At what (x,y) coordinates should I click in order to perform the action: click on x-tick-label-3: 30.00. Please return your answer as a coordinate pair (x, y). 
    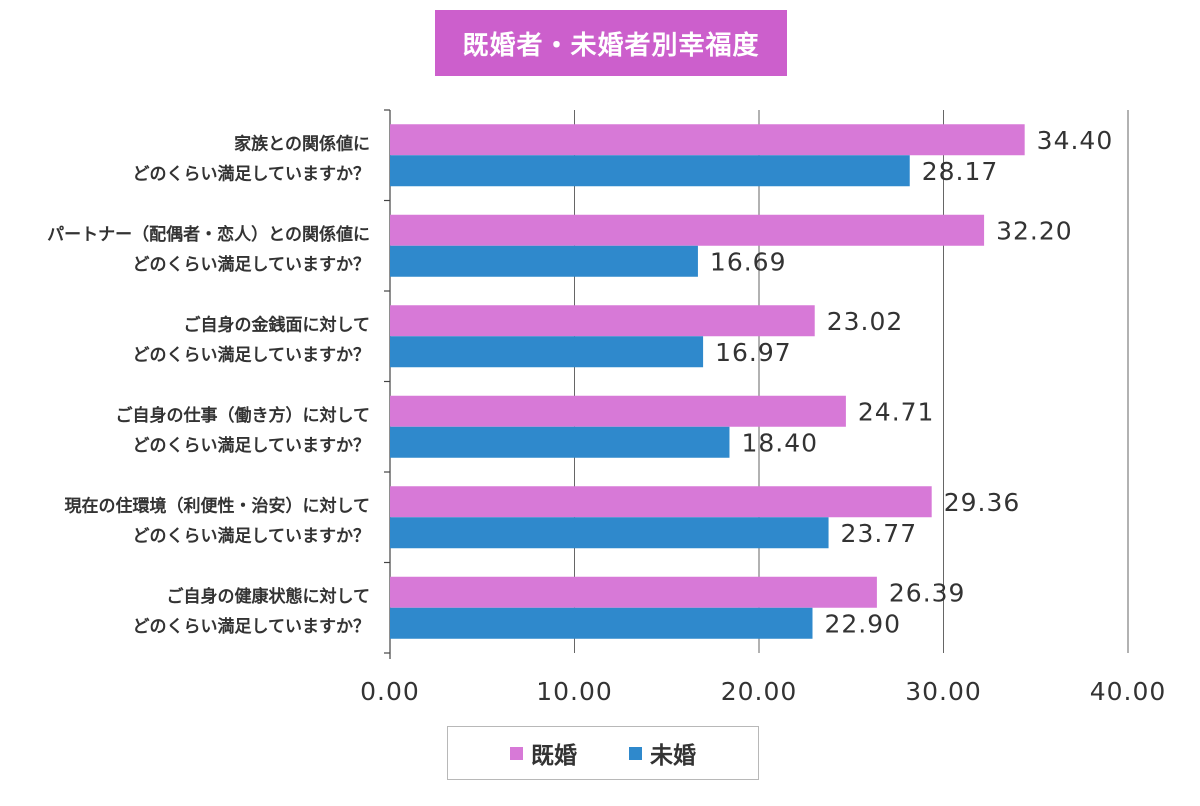
    Looking at the image, I should click on (943, 691).